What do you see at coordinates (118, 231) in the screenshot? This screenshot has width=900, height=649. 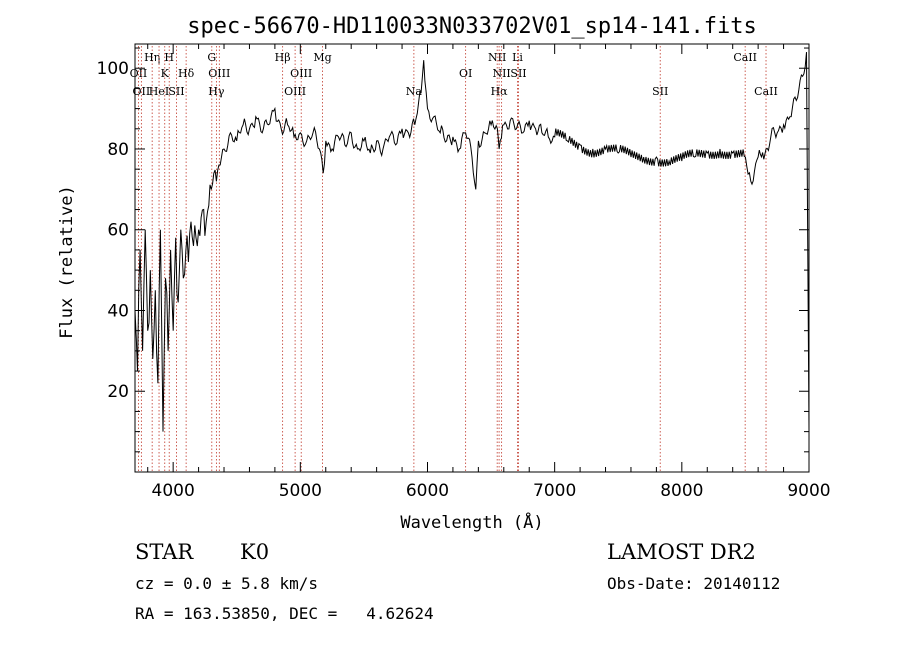 I see `y-tick-label: 60` at bounding box center [118, 231].